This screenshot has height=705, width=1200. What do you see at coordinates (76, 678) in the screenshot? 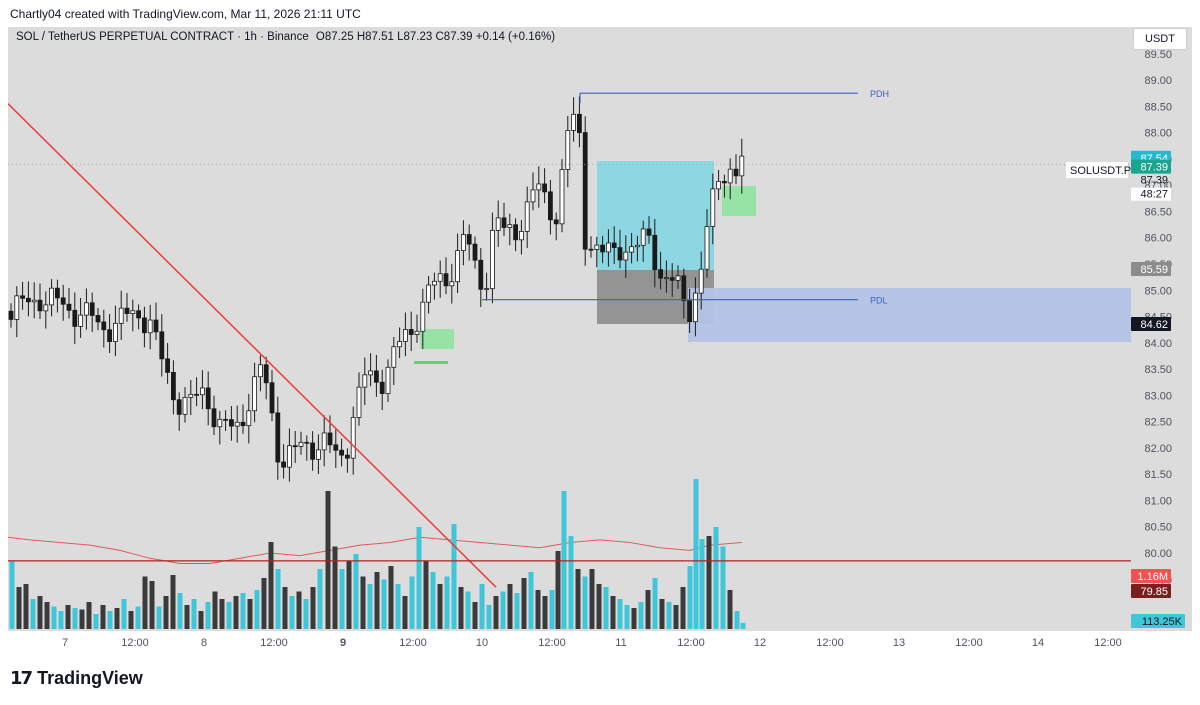
I see `tradingview-logo: 17 TradingView` at bounding box center [76, 678].